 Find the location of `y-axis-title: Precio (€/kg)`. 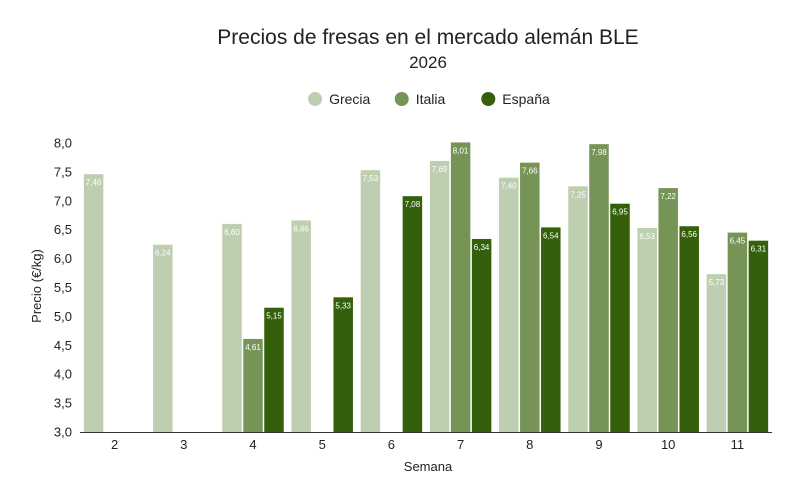

y-axis-title: Precio (€/kg) is located at coordinates (36, 286).